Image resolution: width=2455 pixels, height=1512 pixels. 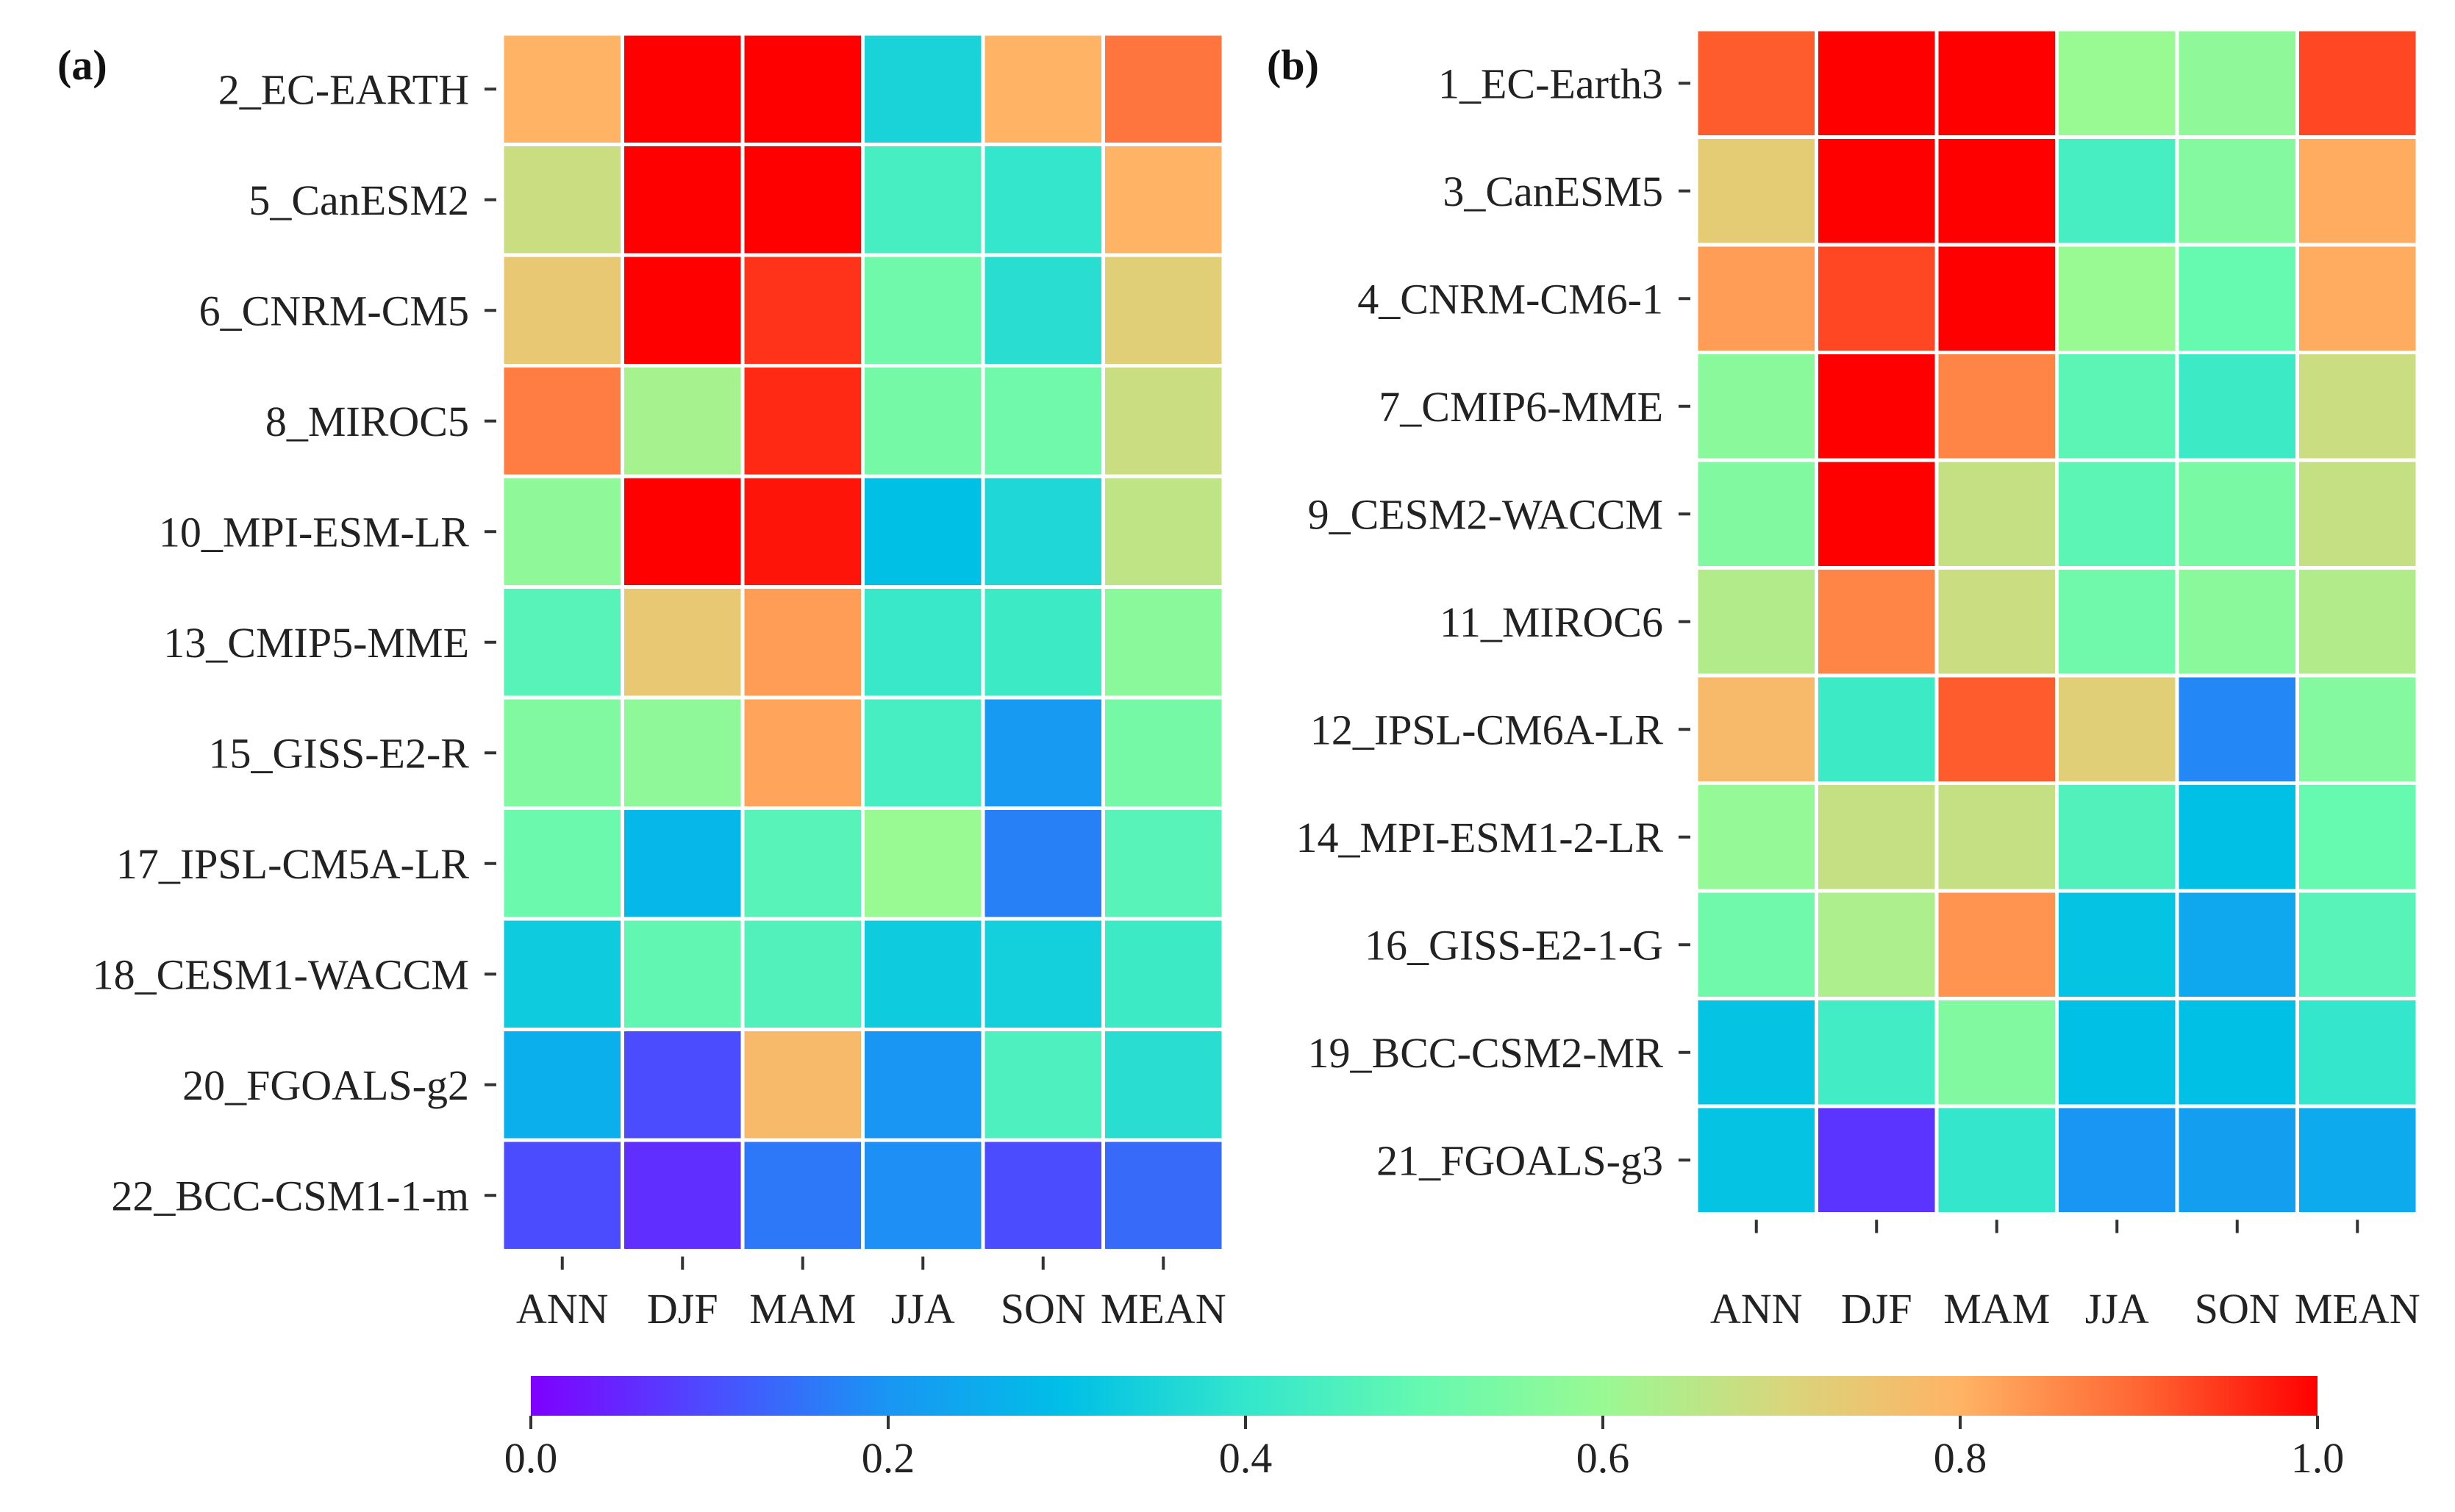 What do you see at coordinates (334, 310) in the screenshot?
I see `row-label-a-2: 6_CNRM-CM5` at bounding box center [334, 310].